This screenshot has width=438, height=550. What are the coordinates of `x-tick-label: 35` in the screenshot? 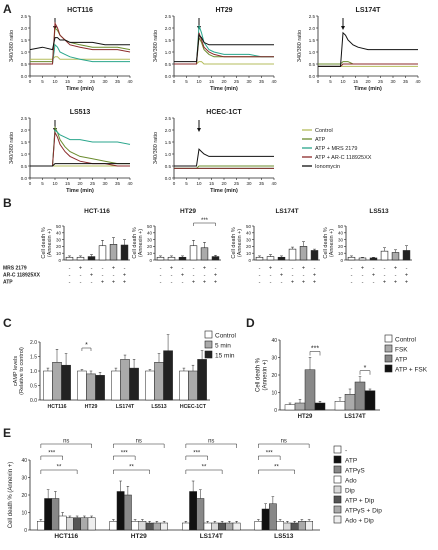 It's located at (118, 183).